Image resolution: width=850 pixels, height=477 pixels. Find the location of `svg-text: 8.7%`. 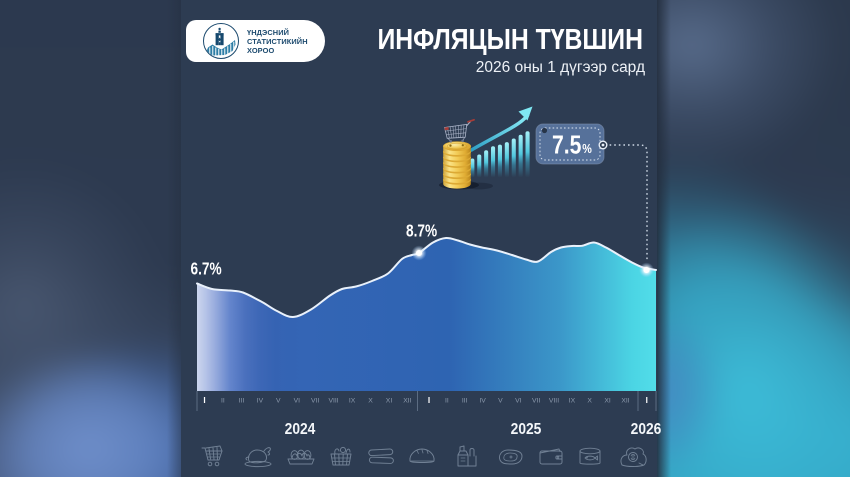

svg-text: 8.7% is located at coordinates (421, 231).